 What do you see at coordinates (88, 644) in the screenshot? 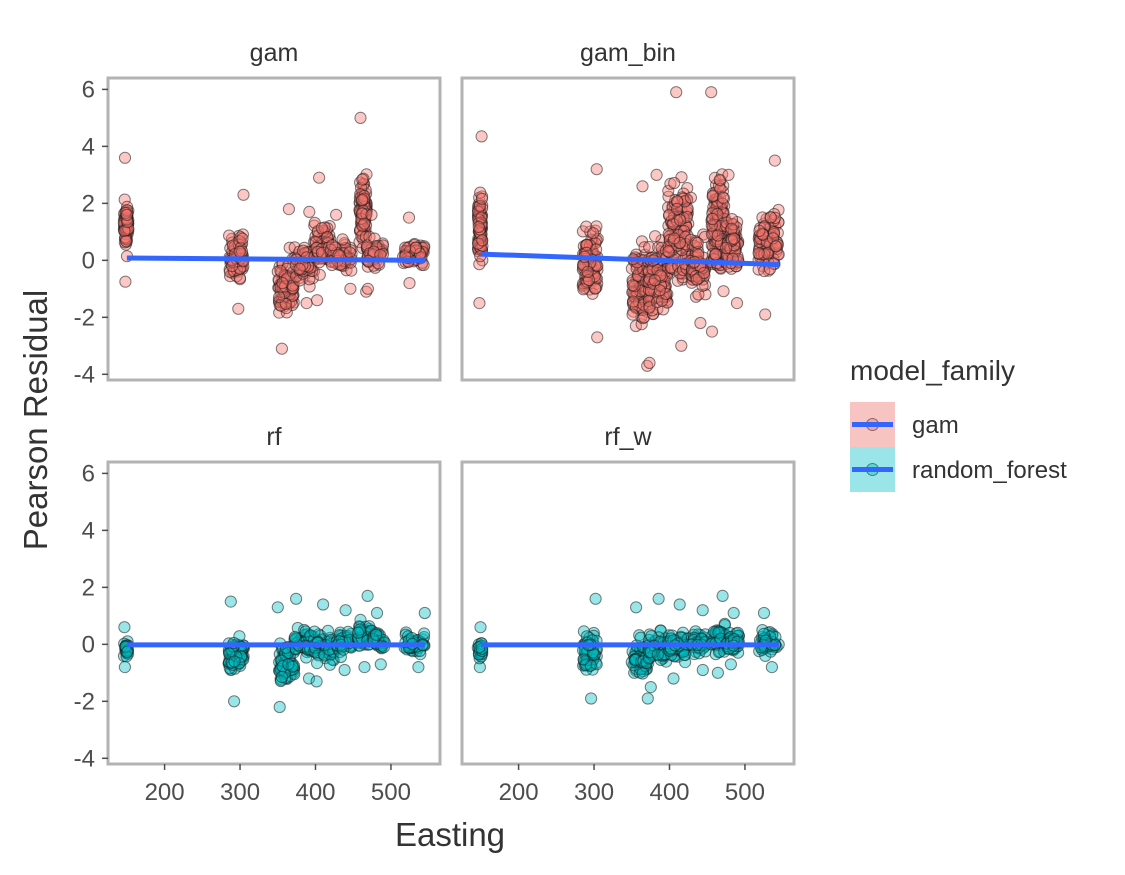
I see `y-tick-label: 0` at bounding box center [88, 644].